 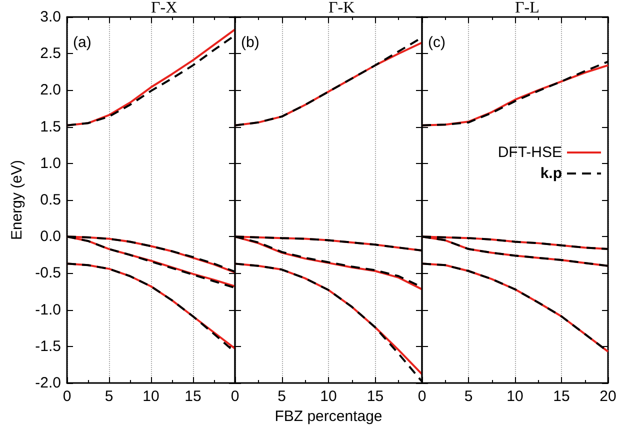 What do you see at coordinates (48, 383) in the screenshot?
I see `y-tick-label: -2.0` at bounding box center [48, 383].